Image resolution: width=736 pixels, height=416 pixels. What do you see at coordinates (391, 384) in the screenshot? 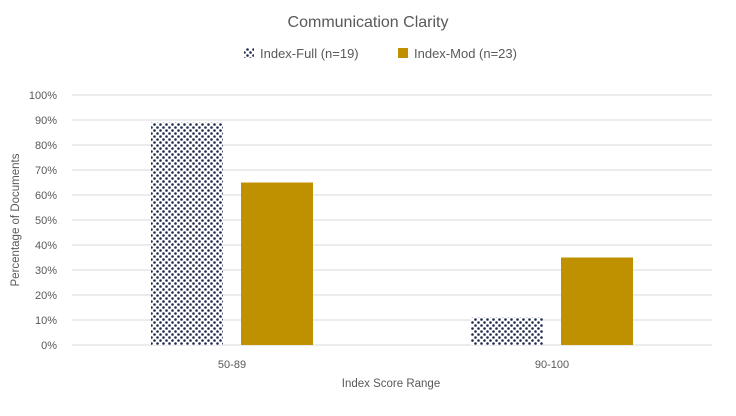
I see `x-axis-label: Index Score Range` at bounding box center [391, 384].